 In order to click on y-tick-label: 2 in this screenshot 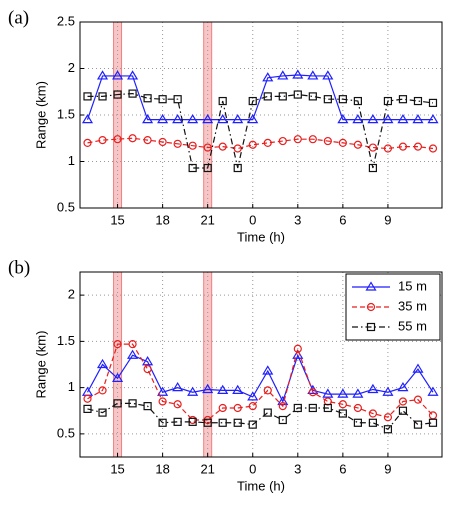, I will do `click(71, 67)`.